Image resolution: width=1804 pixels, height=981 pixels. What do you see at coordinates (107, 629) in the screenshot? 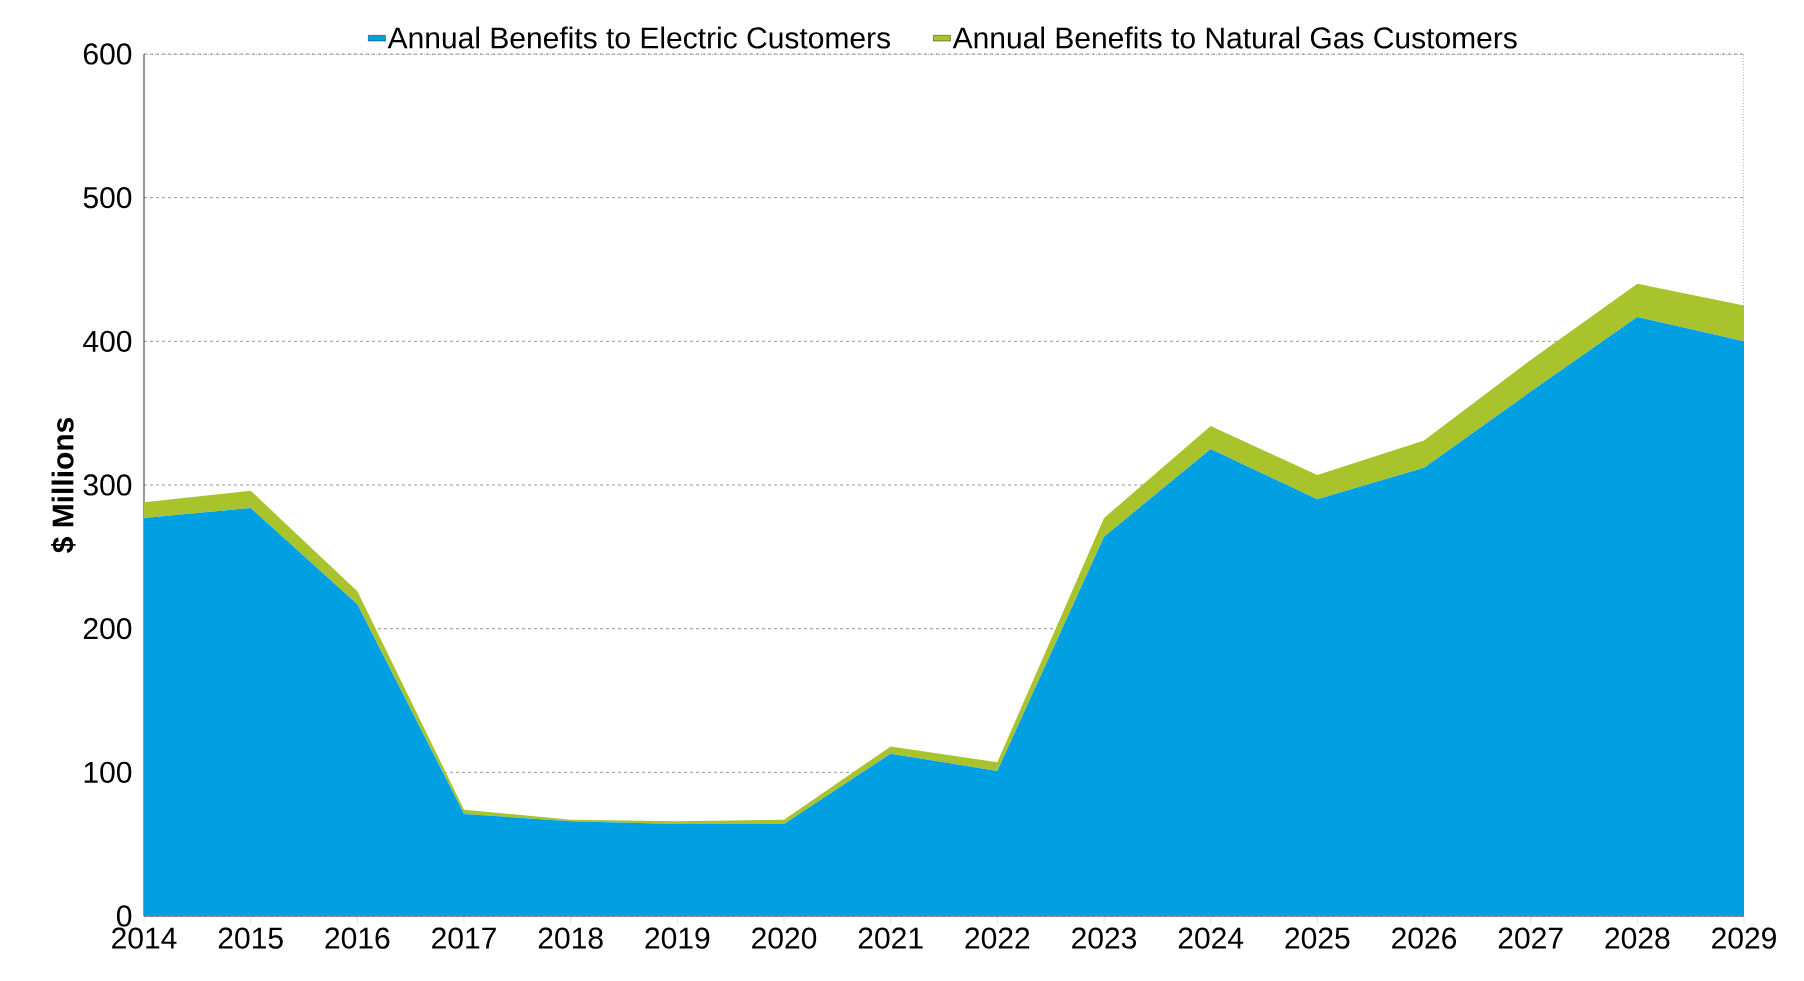
I see `y-tick-label: 200` at bounding box center [107, 629].